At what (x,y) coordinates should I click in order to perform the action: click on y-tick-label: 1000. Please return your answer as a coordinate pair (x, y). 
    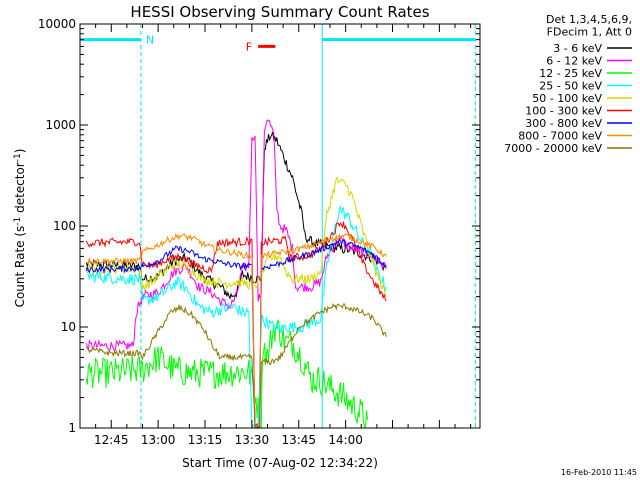
    Looking at the image, I should click on (60, 125).